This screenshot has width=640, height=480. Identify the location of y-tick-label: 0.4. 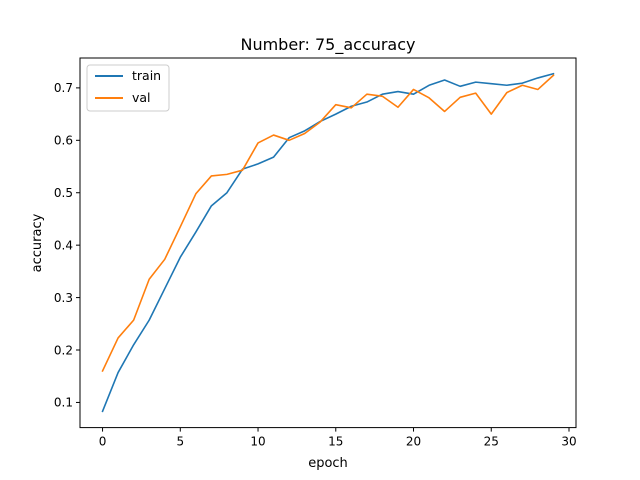
(63, 245).